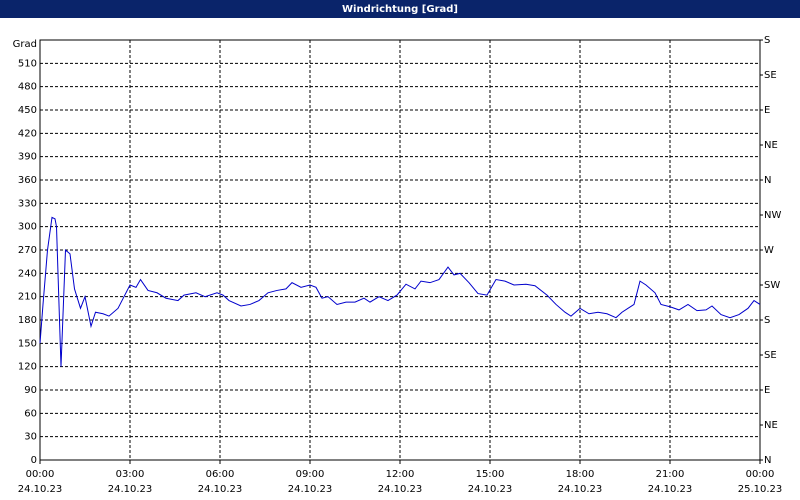 This screenshot has width=800, height=500. Describe the element at coordinates (27, 133) in the screenshot. I see `y-tick-label: 420` at that location.